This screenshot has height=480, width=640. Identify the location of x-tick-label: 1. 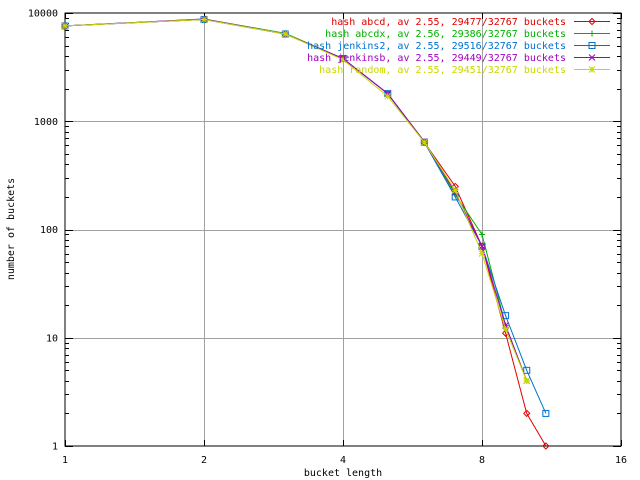
(65, 460).